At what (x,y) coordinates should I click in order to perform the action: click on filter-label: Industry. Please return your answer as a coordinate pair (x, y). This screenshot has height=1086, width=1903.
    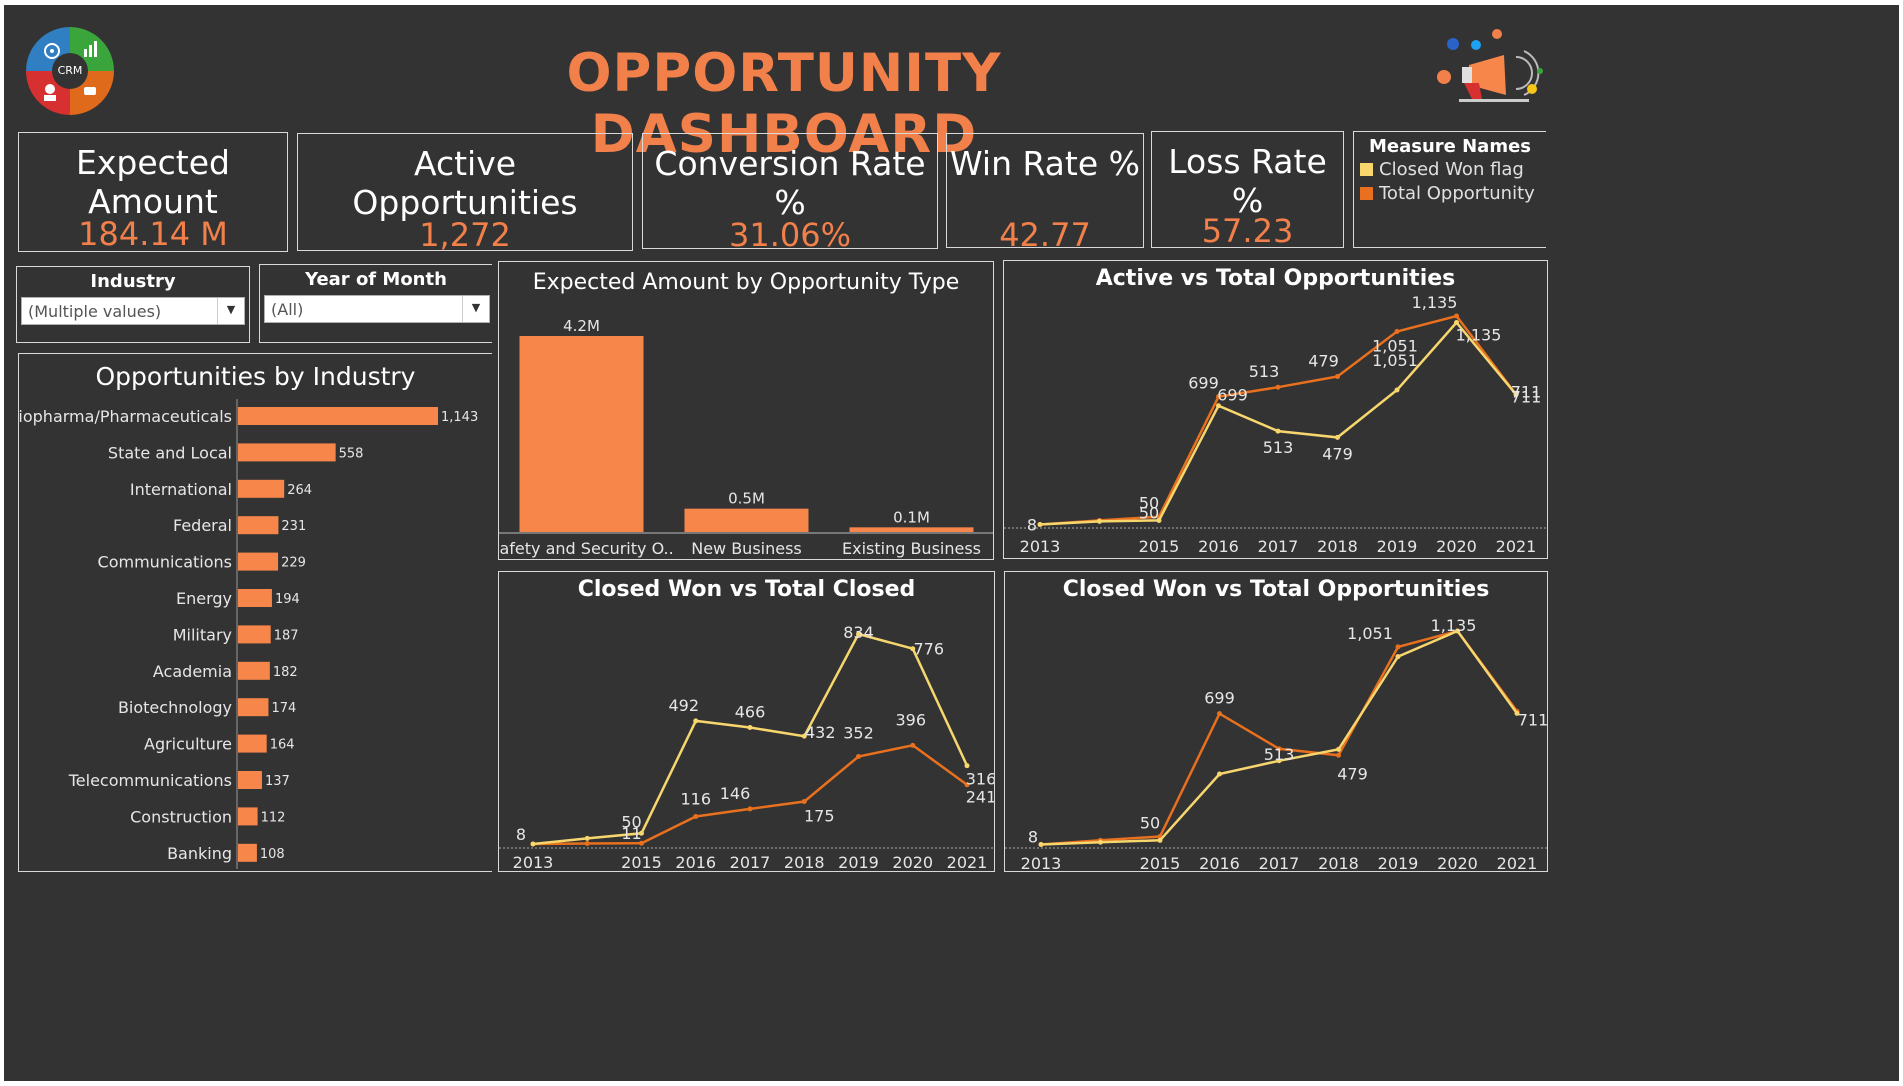
    Looking at the image, I should click on (133, 281).